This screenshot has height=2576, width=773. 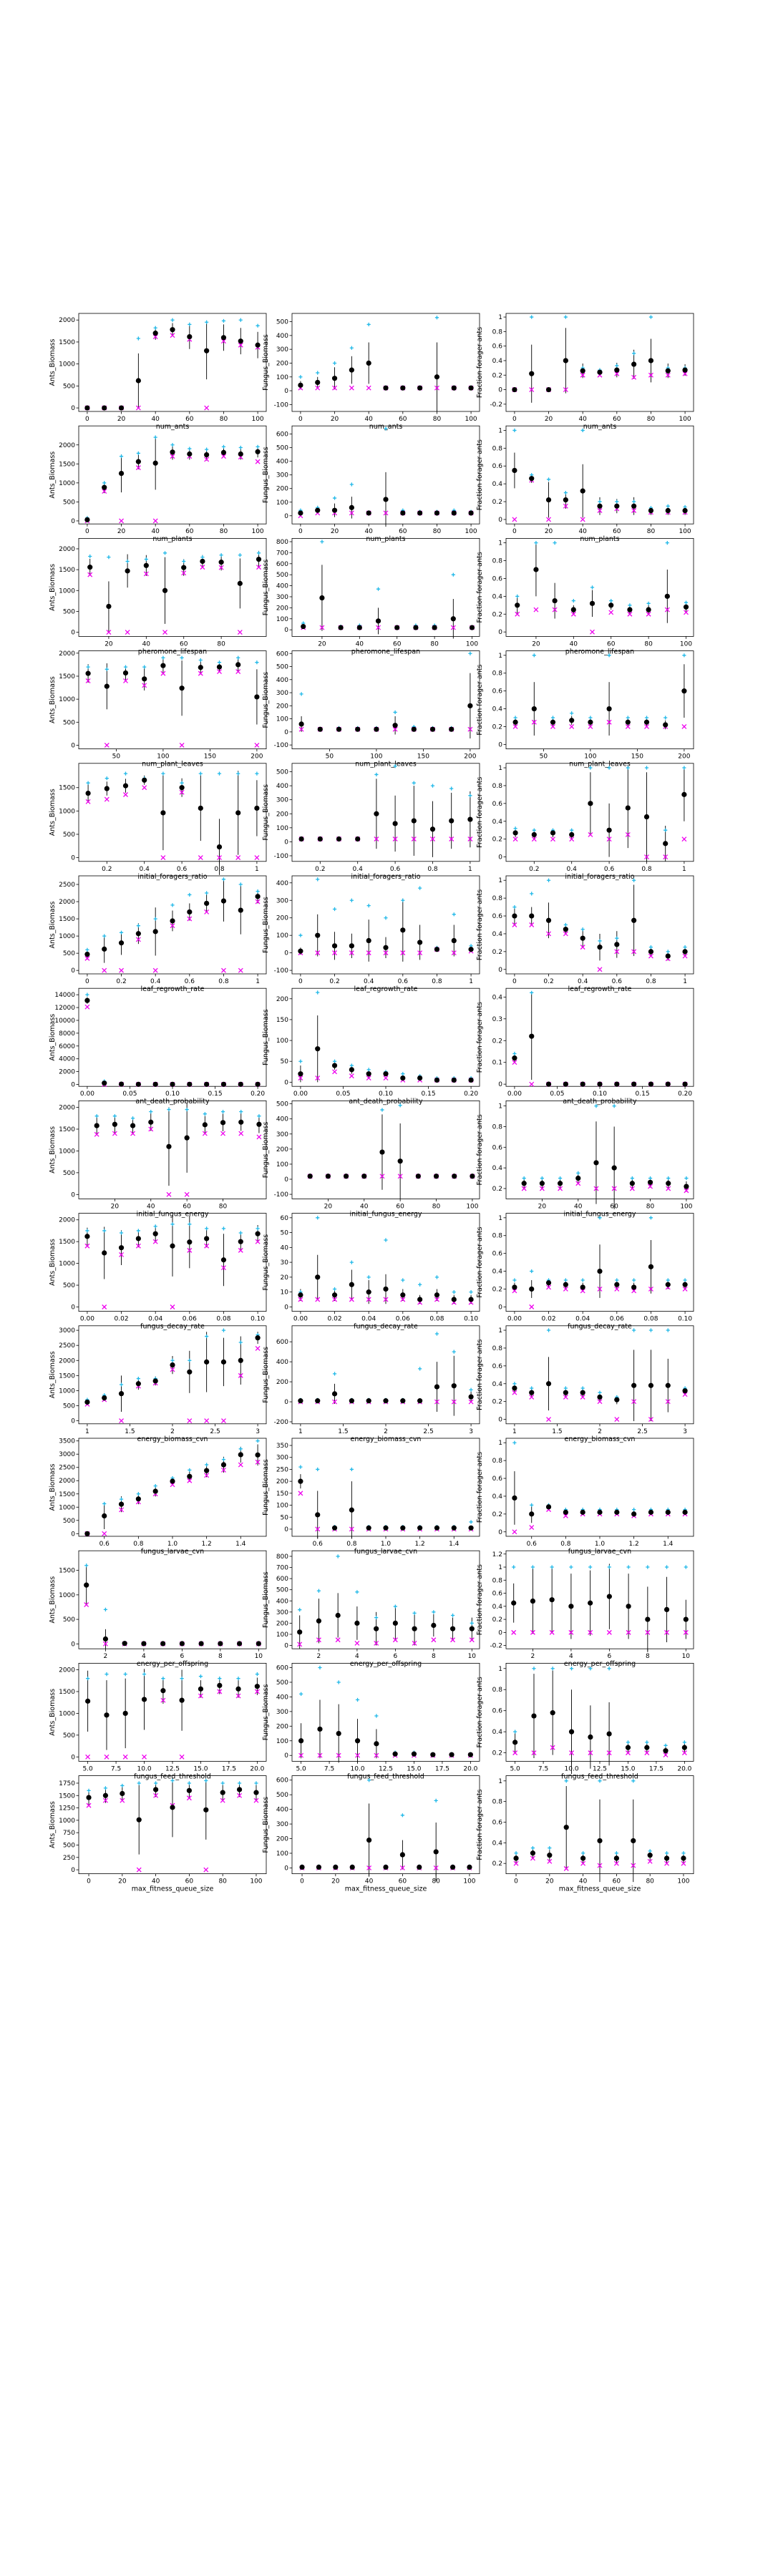 I want to click on y-tick-label: 0, so click(x=500, y=632).